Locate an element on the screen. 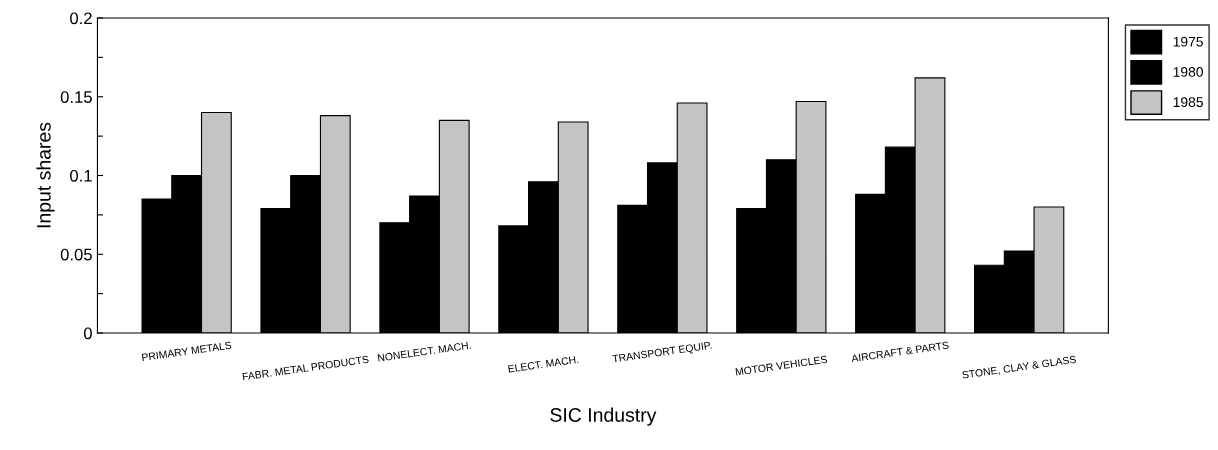  legend-label: 1975 is located at coordinates (1188, 41).